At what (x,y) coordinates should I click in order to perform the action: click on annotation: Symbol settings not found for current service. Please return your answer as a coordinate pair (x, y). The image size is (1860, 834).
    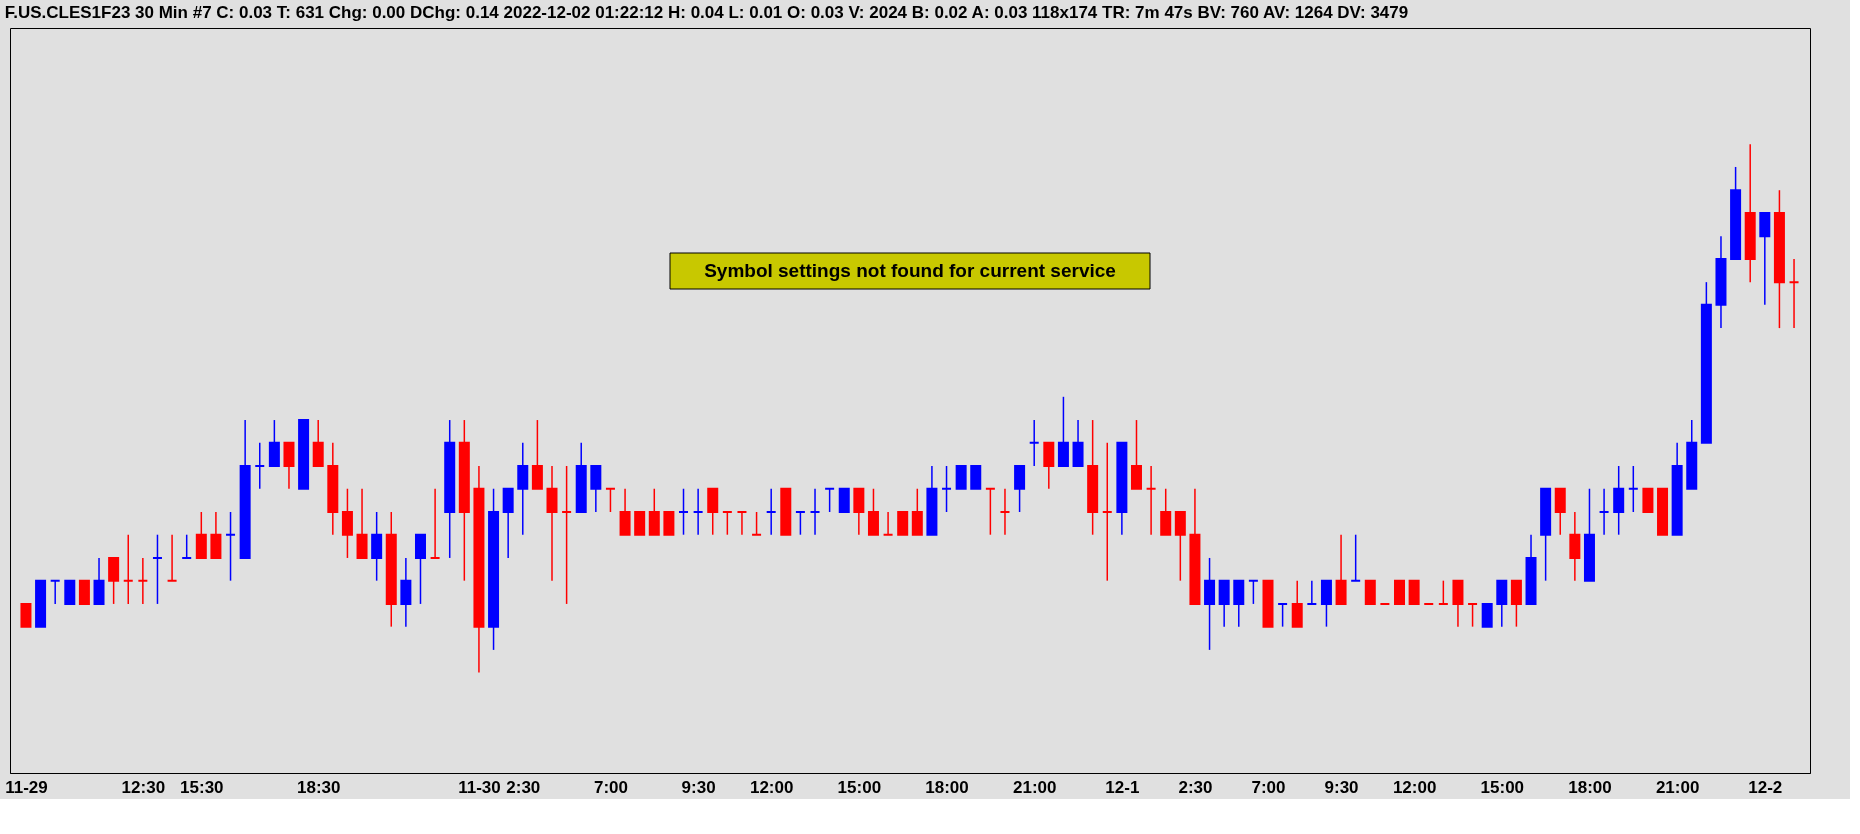
    Looking at the image, I should click on (910, 270).